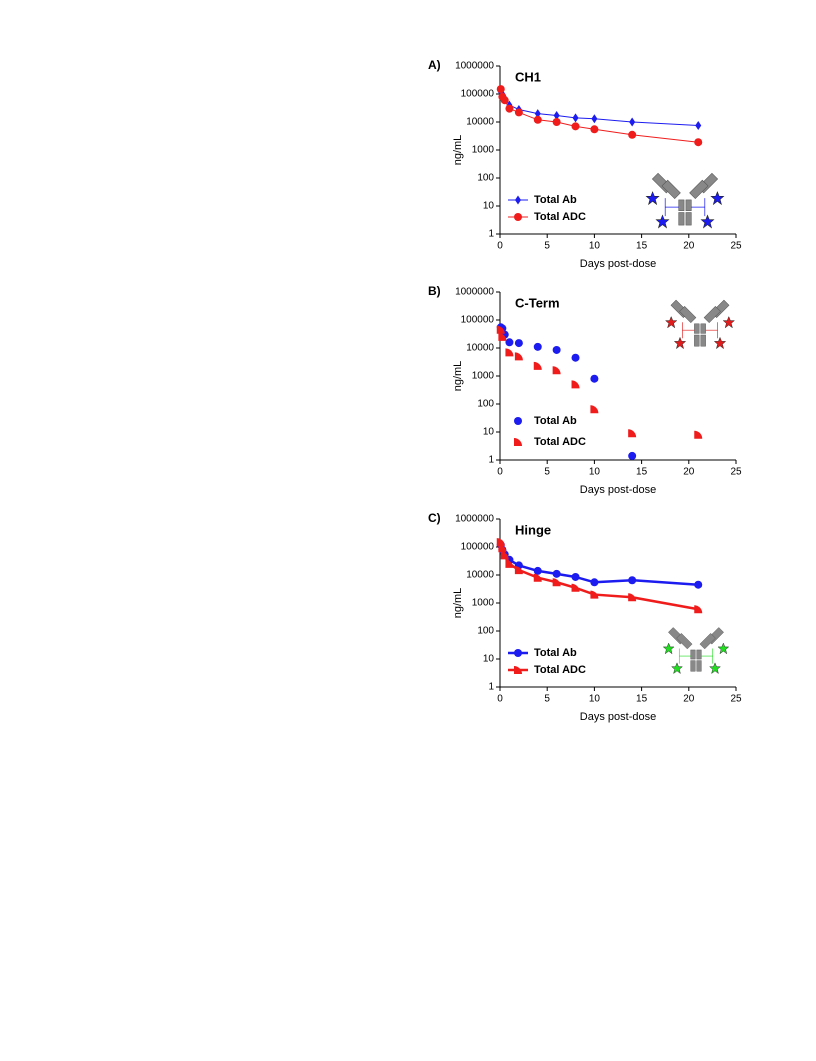 The height and width of the screenshot is (1061, 816). Describe the element at coordinates (547, 472) in the screenshot. I see `x-tick-label: 5` at that location.